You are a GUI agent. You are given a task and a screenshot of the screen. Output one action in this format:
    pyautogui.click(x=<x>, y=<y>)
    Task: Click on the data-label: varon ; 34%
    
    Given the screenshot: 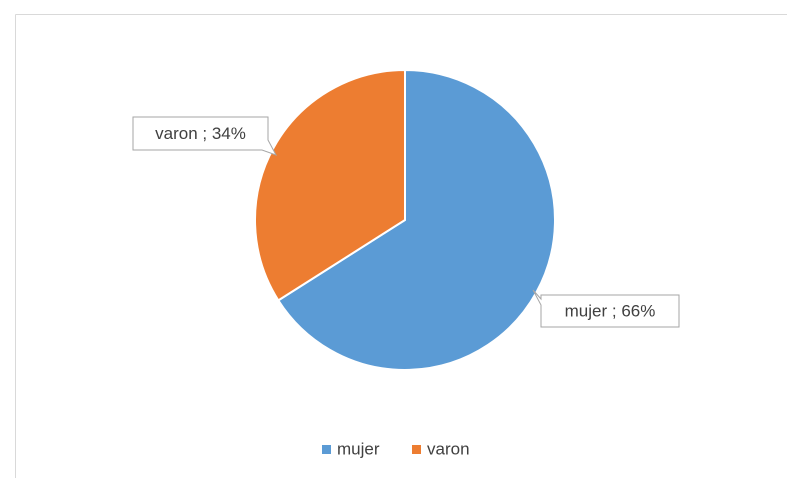 What is the action you would take?
    pyautogui.click(x=200, y=133)
    